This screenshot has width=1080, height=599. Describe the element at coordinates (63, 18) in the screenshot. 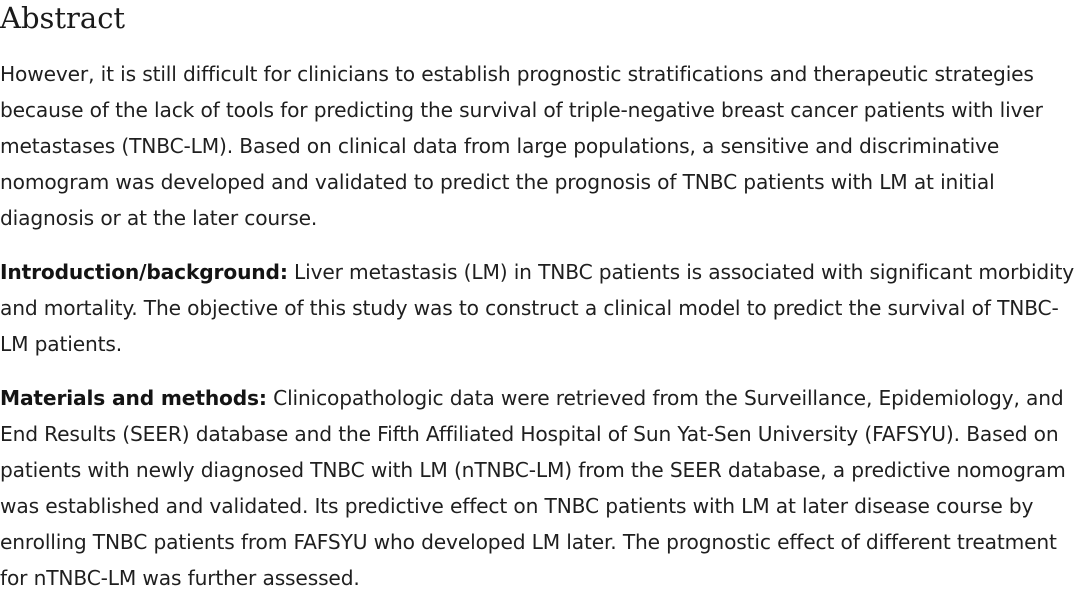

I see `abstract-heading: Abstract` at that location.